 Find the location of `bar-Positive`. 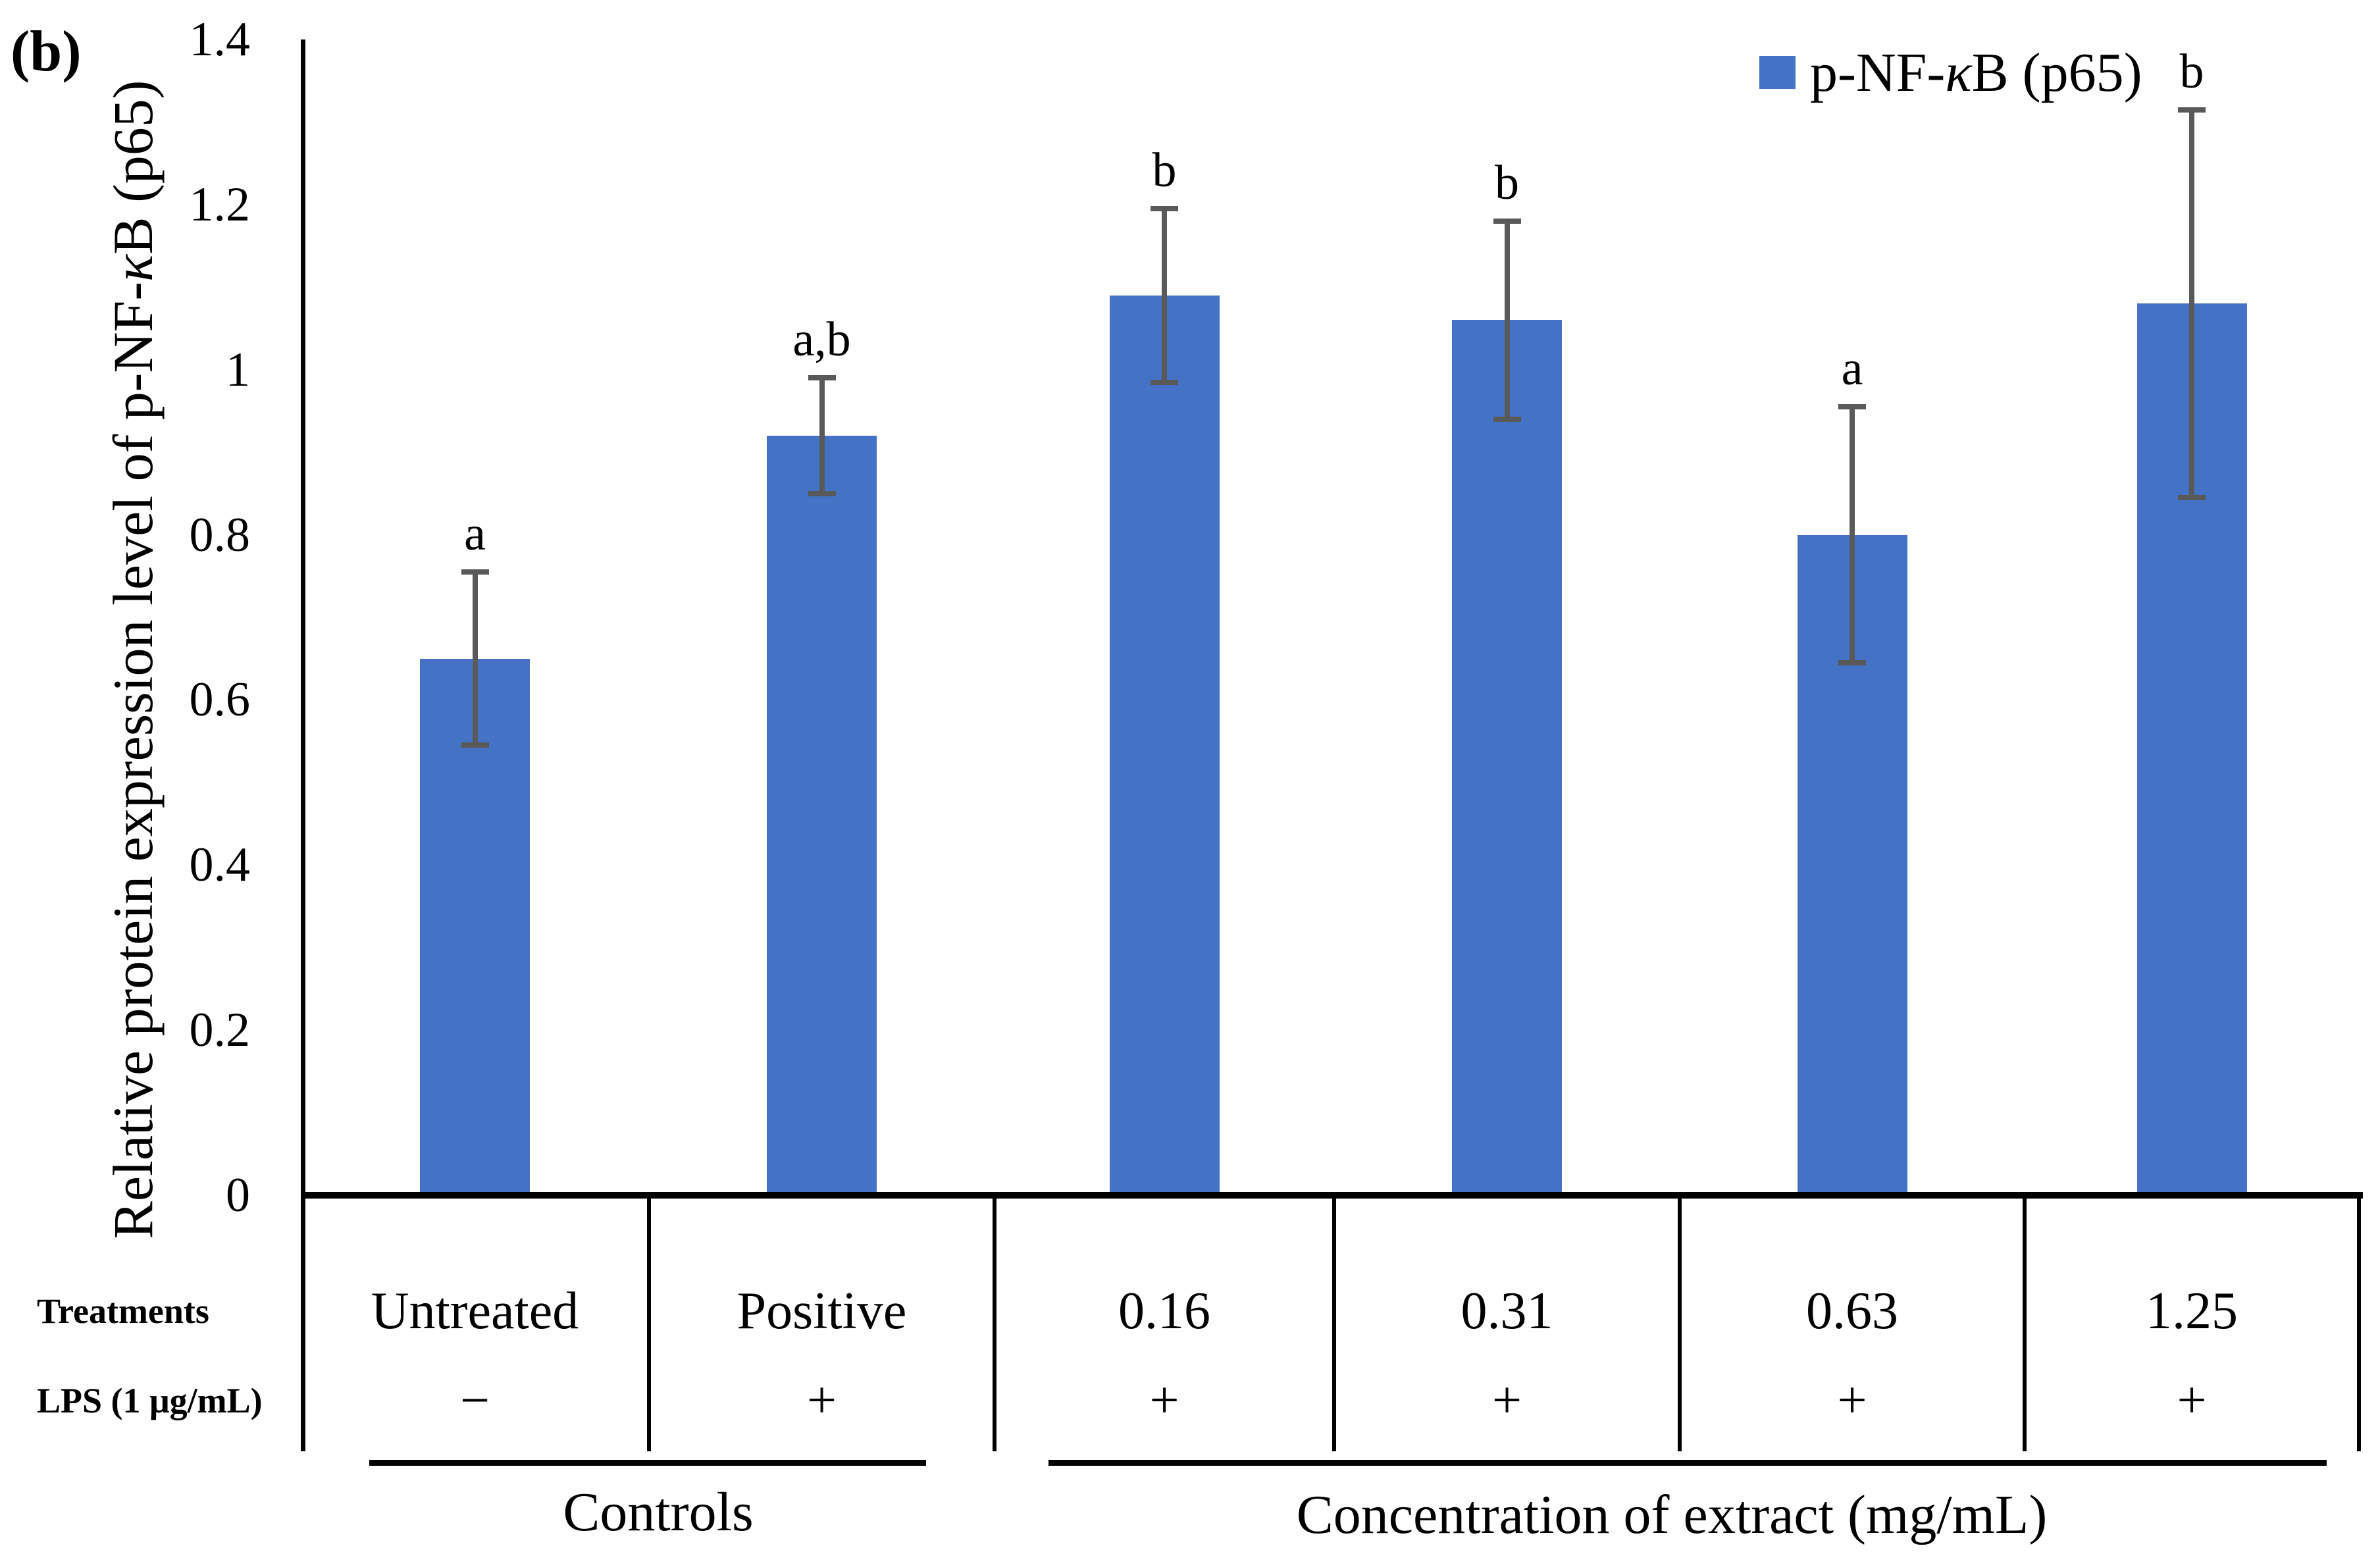

bar-Positive is located at coordinates (822, 815).